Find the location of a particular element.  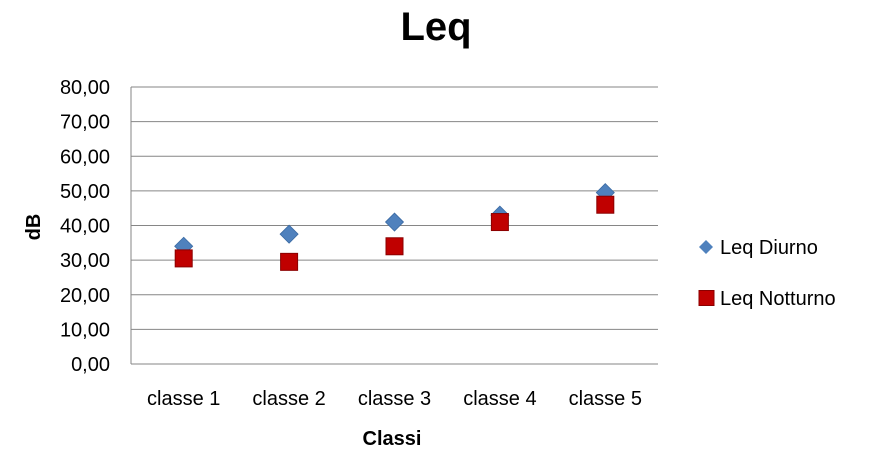

chart-title: Leq is located at coordinates (435, 27).